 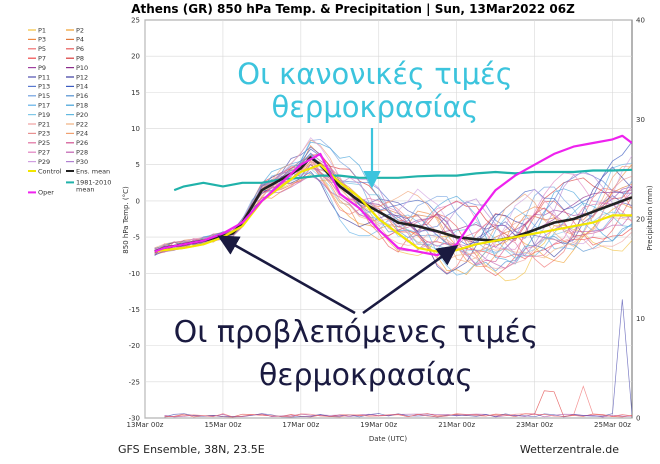 I want to click on y-axis-label: 850 hPa Temp. (°C), so click(x=126, y=220).